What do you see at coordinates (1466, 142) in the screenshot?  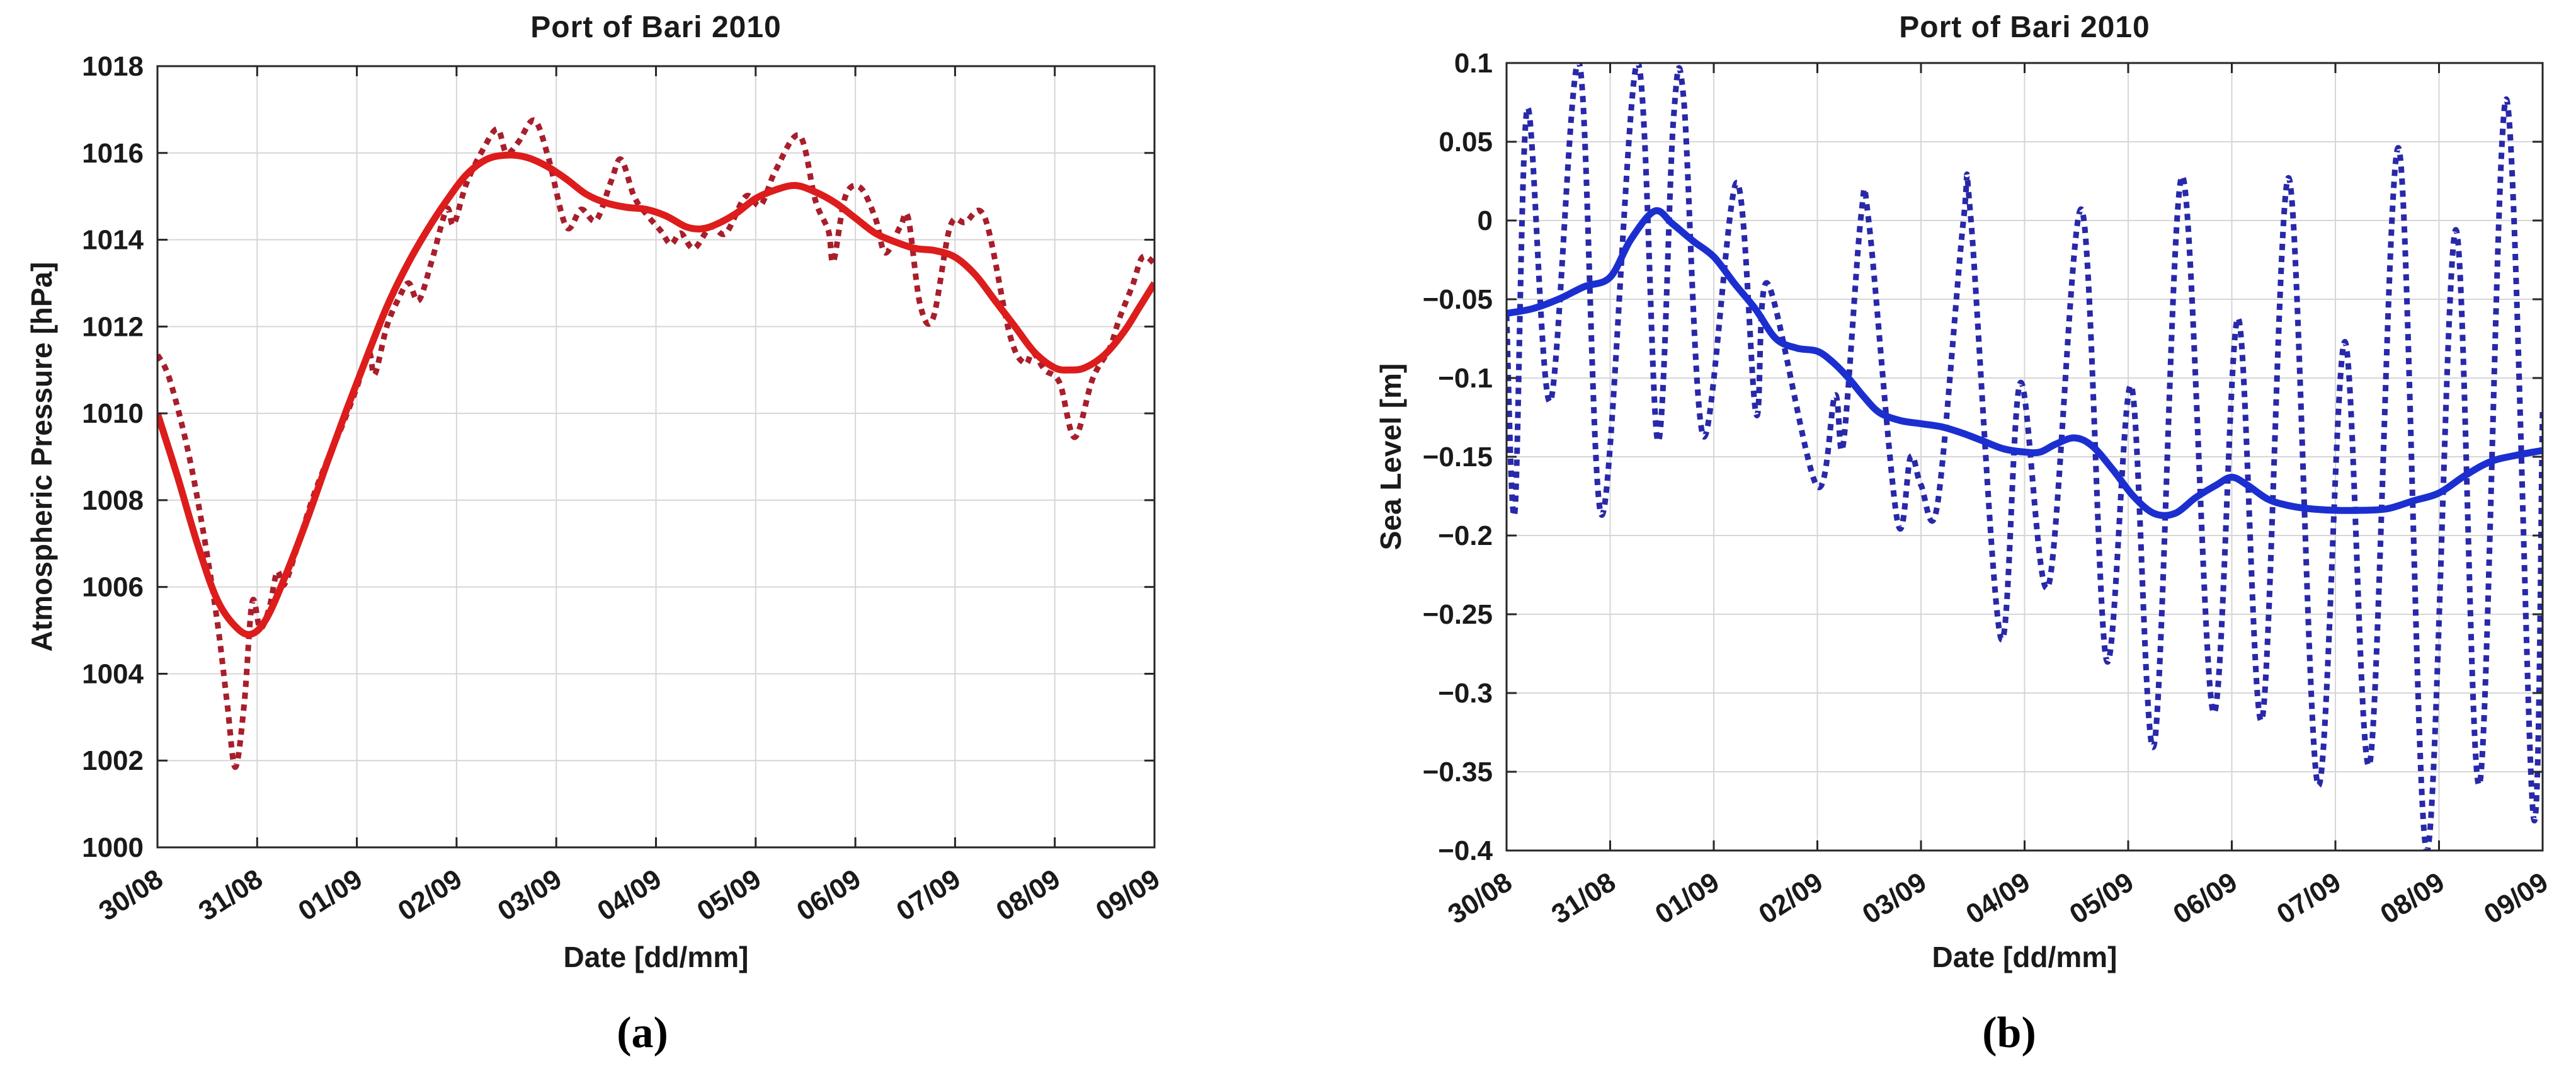 I see `y-tick-label: 0.05` at bounding box center [1466, 142].